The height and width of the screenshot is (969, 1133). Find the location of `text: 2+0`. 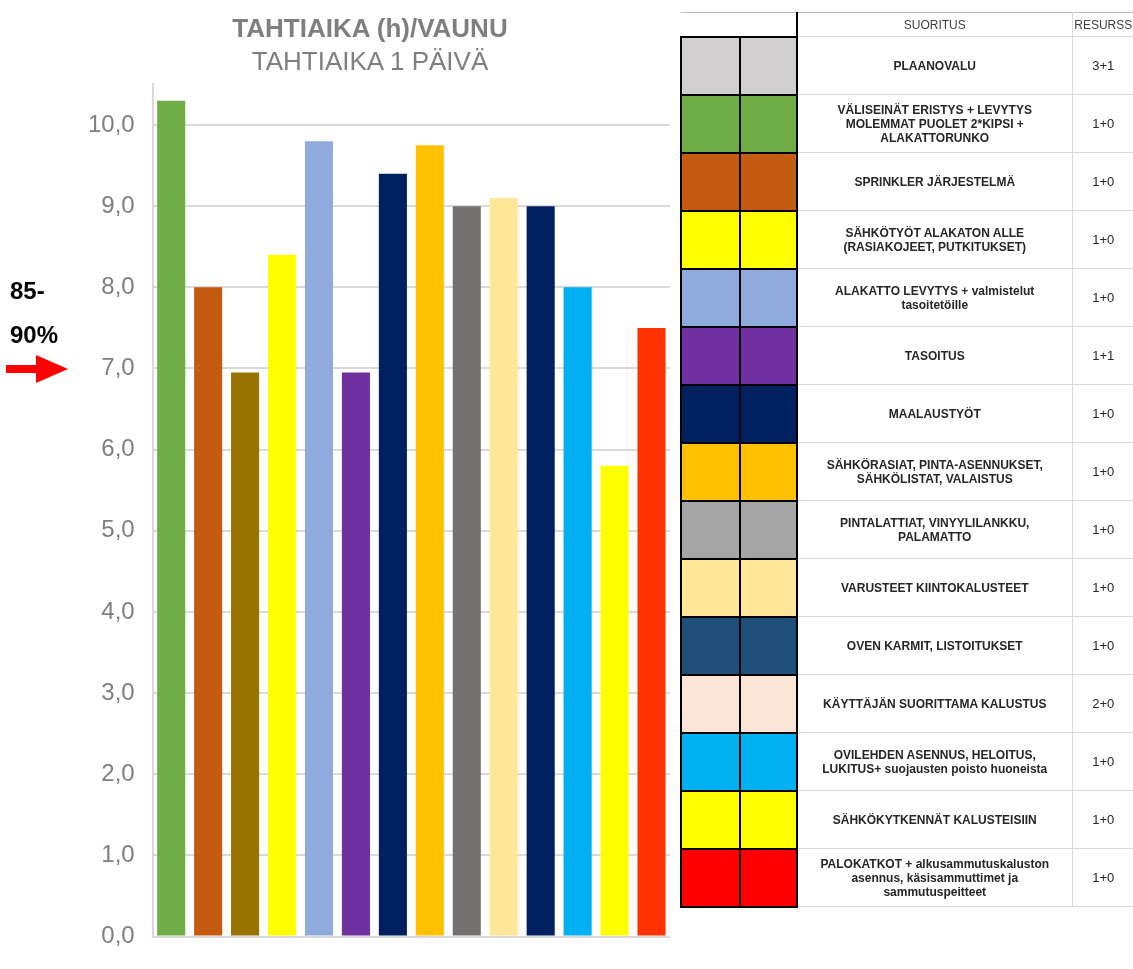

text: 2+0 is located at coordinates (1103, 703).